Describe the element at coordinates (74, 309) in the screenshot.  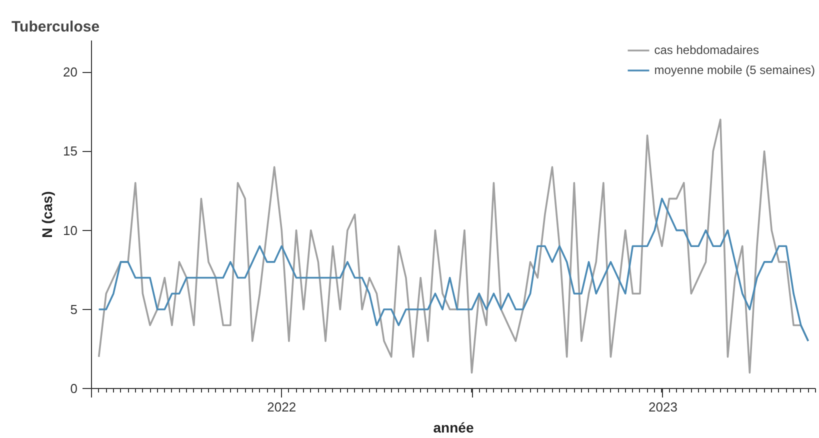
I see `y-tick-label: 5` at that location.